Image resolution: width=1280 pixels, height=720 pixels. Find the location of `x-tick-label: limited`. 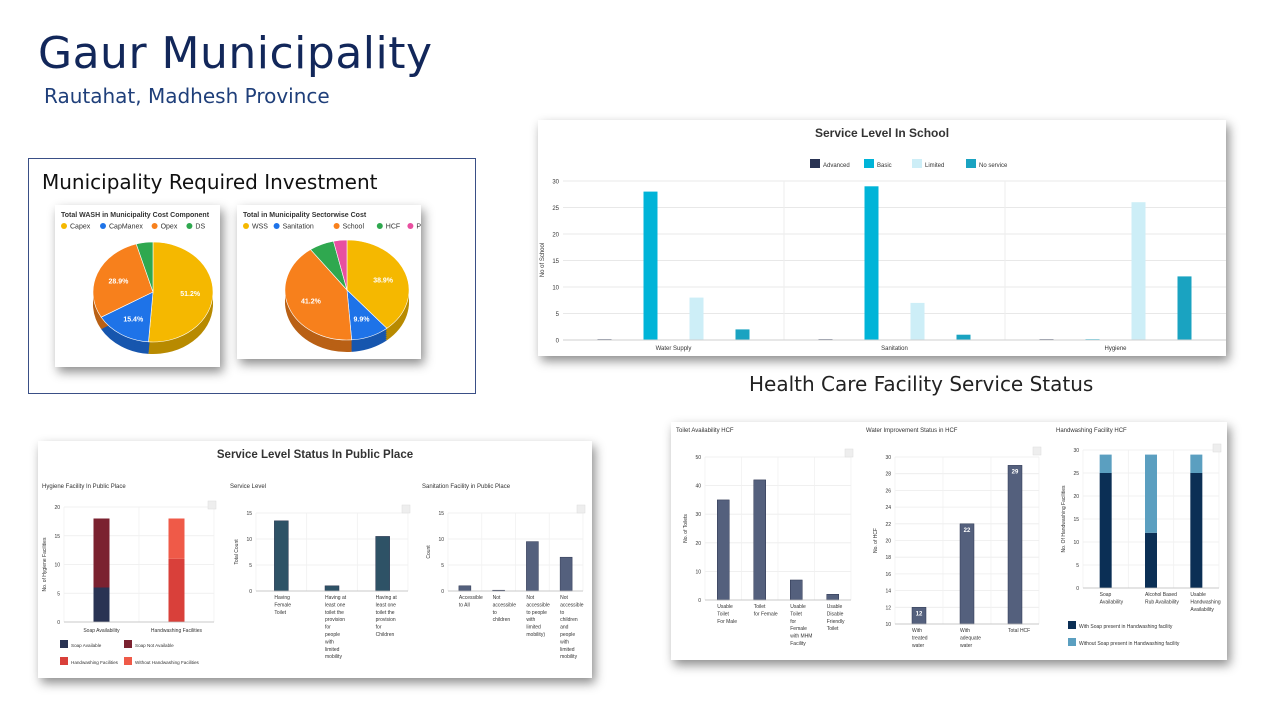

x-tick-label: limited is located at coordinates (332, 650).